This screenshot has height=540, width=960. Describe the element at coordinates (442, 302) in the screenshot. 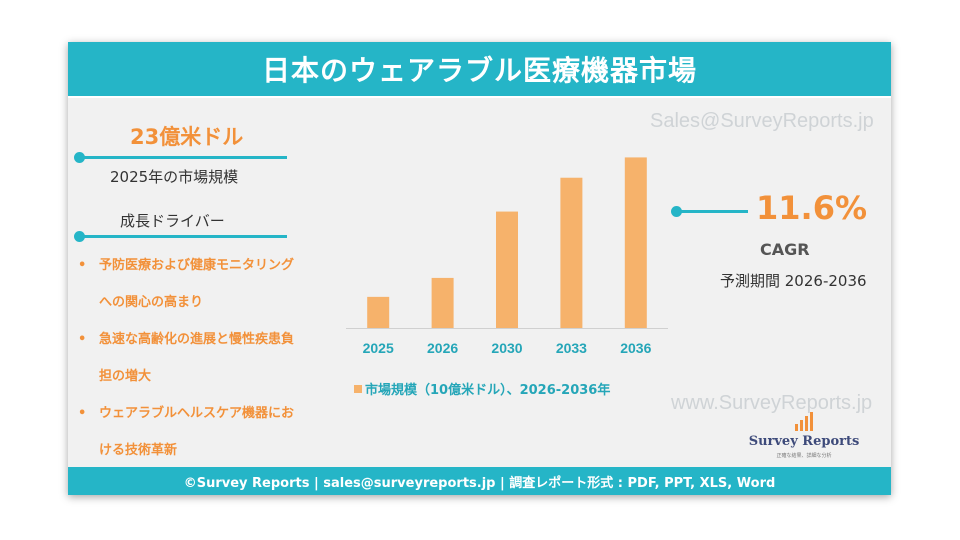

I see `chart-bar-2026` at that location.